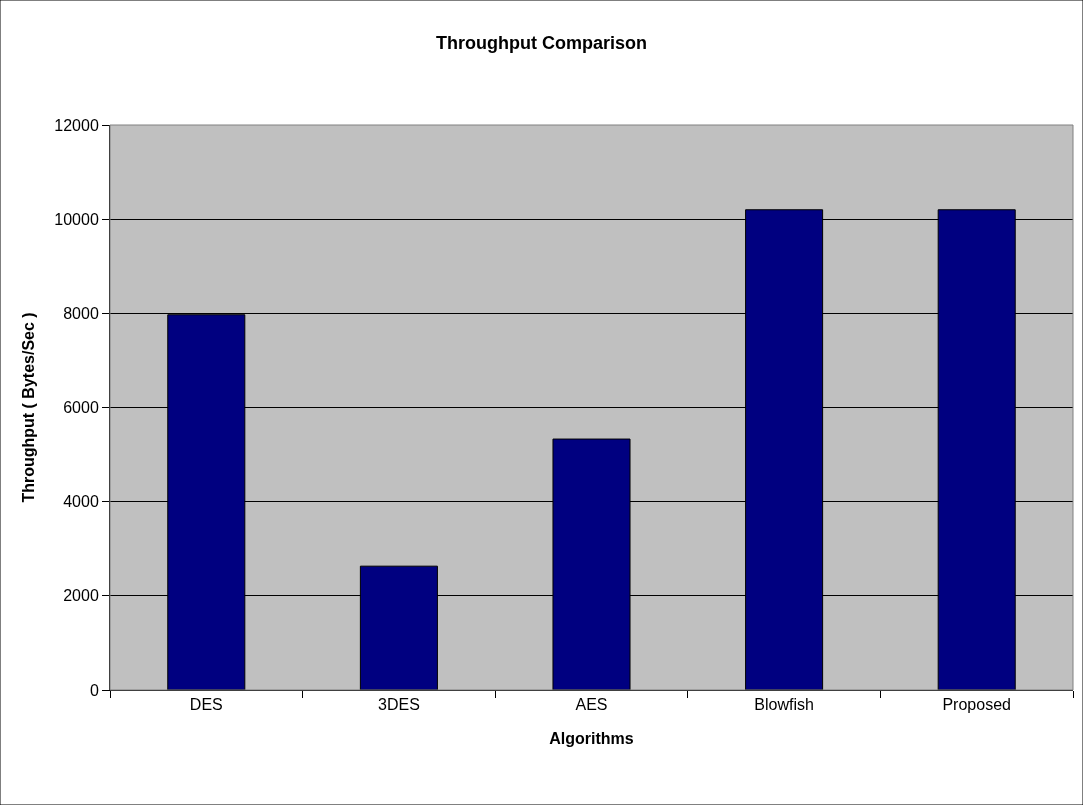  I want to click on y-tick-label: 2000, so click(81, 596).